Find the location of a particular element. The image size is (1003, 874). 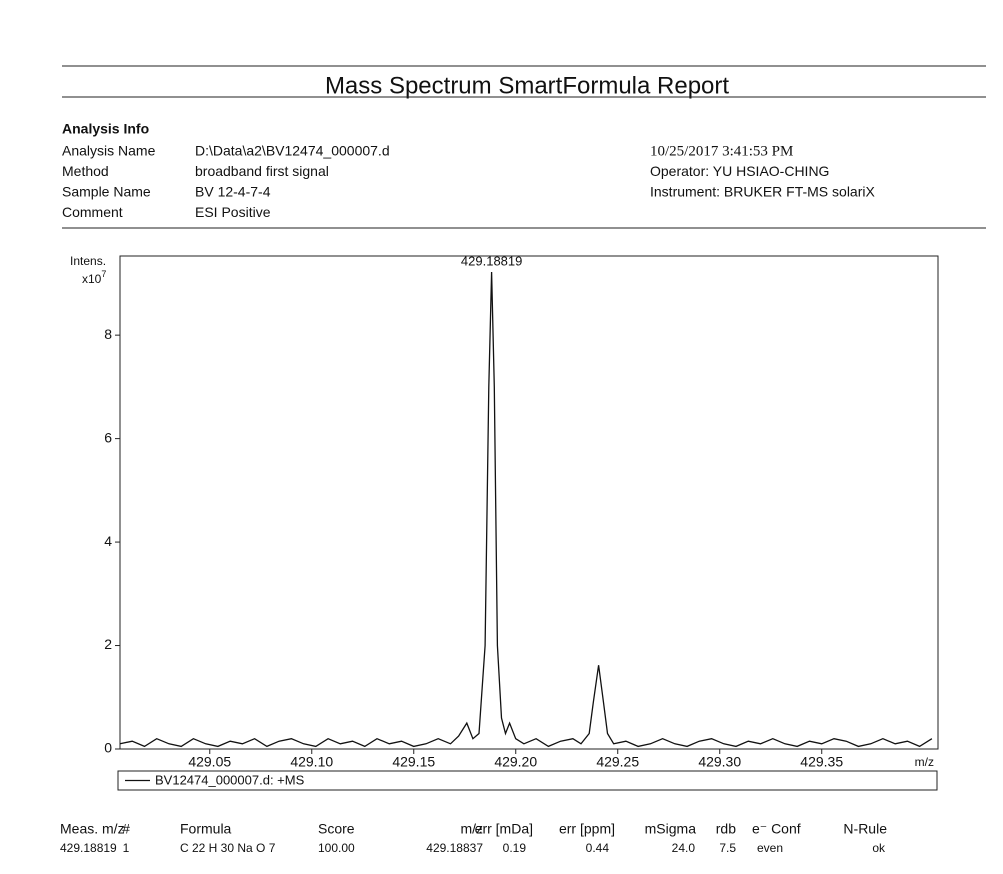

table-cell: 429.18819 is located at coordinates (88, 848).